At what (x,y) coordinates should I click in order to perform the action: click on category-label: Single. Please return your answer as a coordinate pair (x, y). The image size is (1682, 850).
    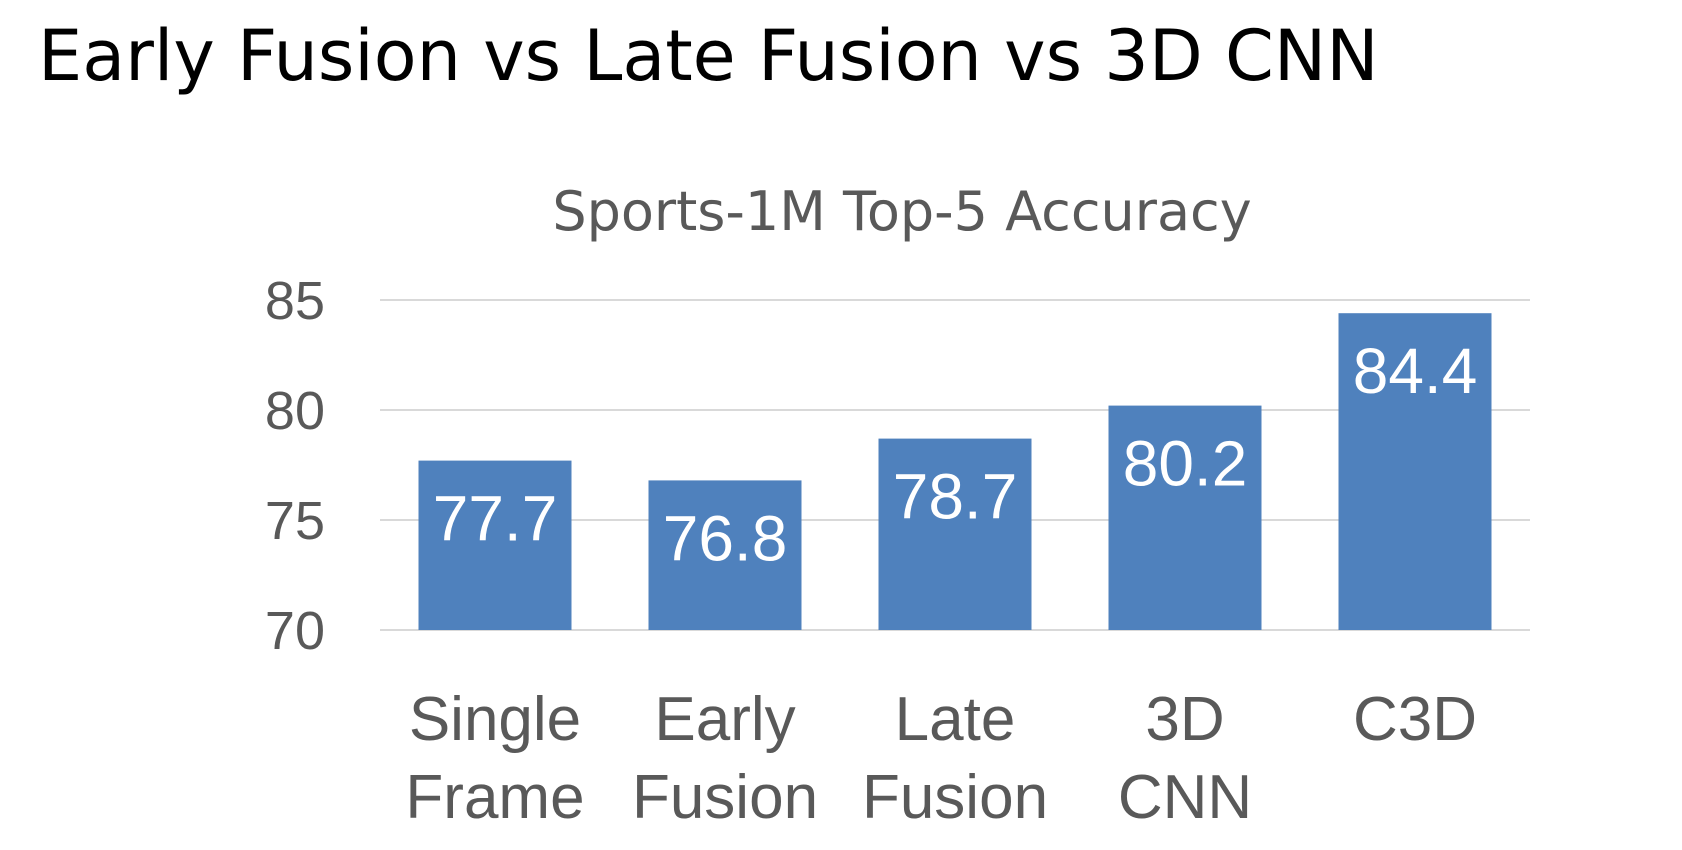
    Looking at the image, I should click on (495, 719).